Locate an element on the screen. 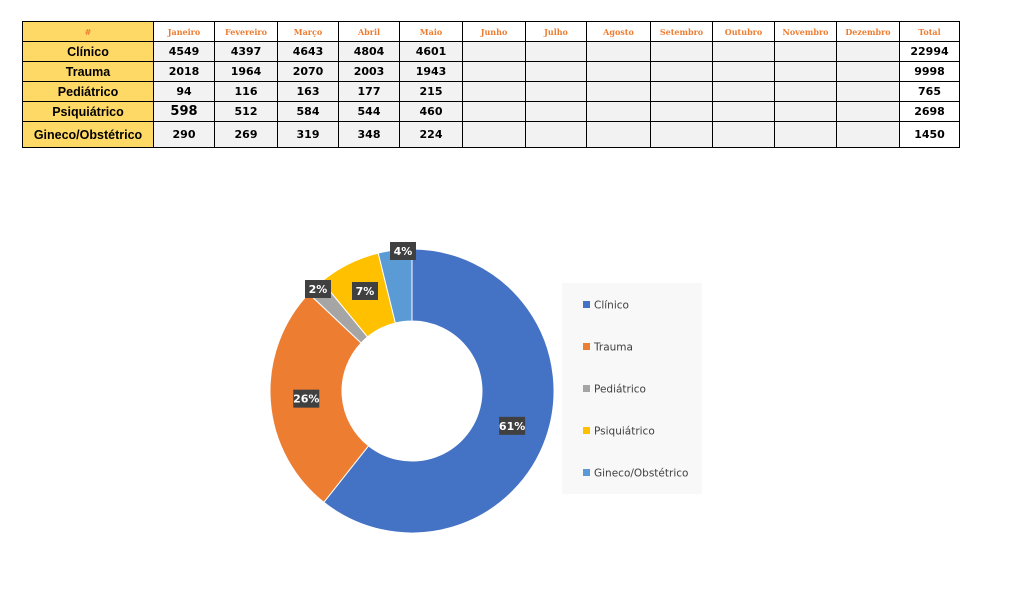 Image resolution: width=1024 pixels, height=589 pixels. column-header: Junho is located at coordinates (494, 31).